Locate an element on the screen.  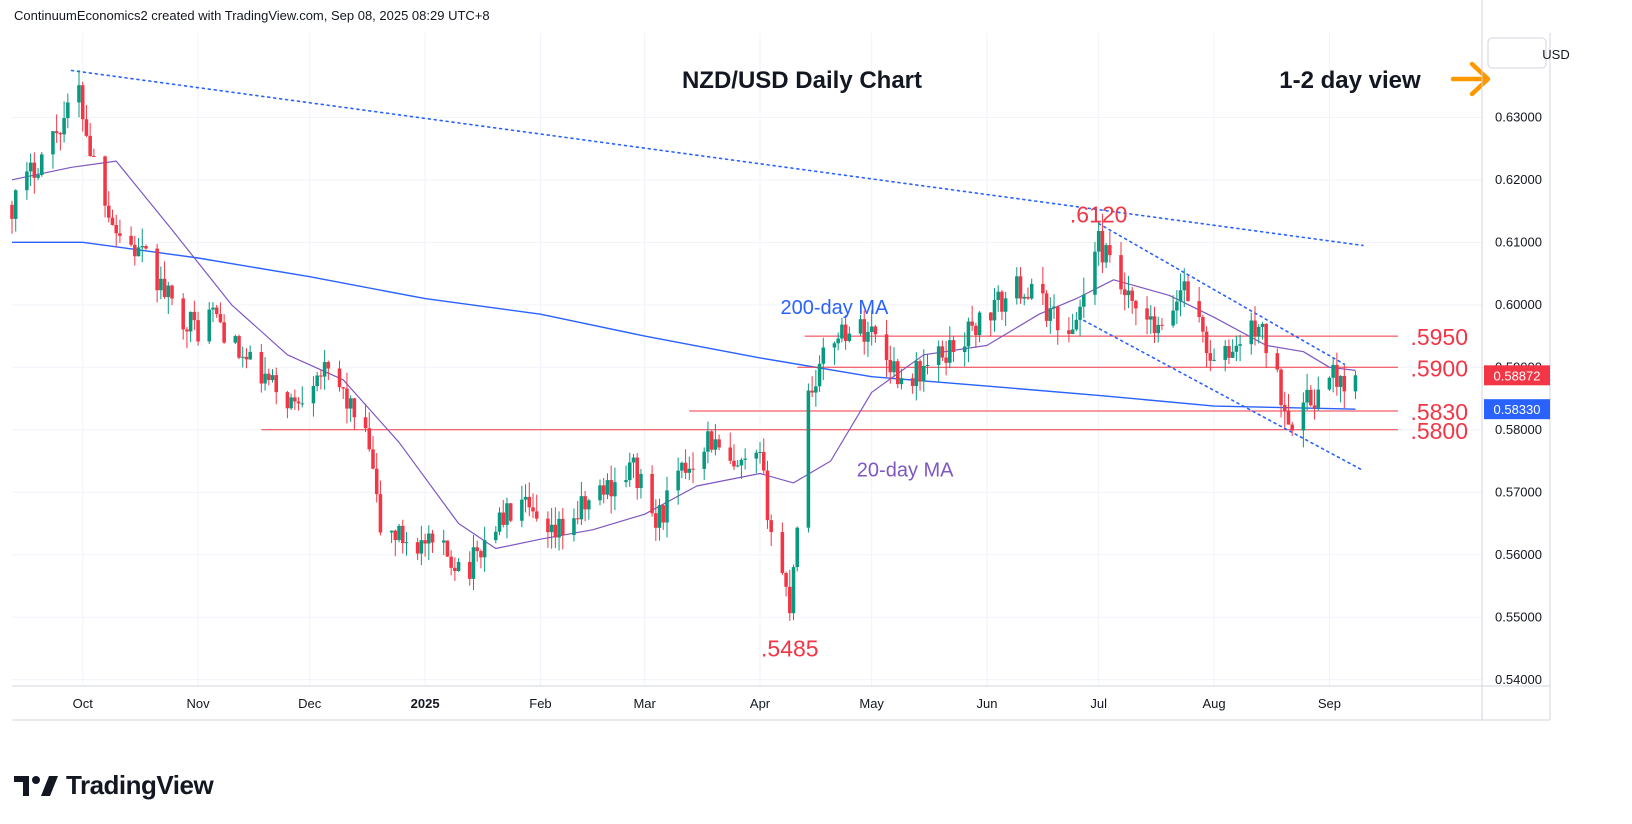
x-tick-label: Feb is located at coordinates (540, 703).